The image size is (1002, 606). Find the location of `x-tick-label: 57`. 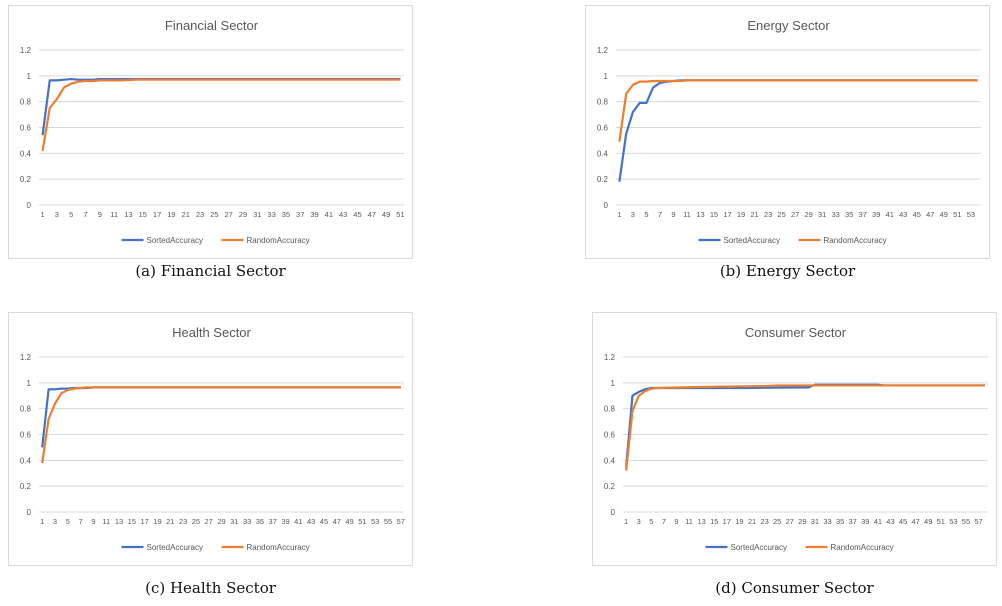

x-tick-label: 57 is located at coordinates (978, 521).